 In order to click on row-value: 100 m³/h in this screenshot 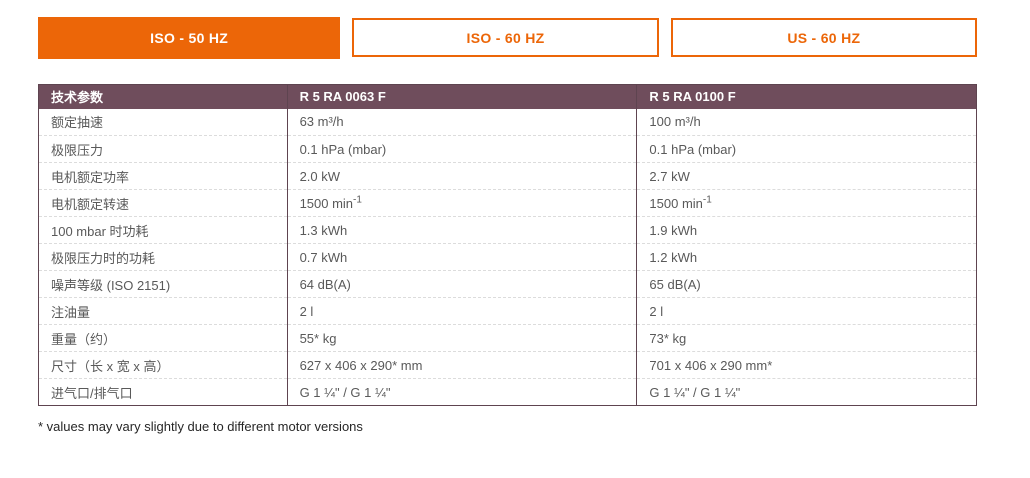, I will do `click(806, 122)`.